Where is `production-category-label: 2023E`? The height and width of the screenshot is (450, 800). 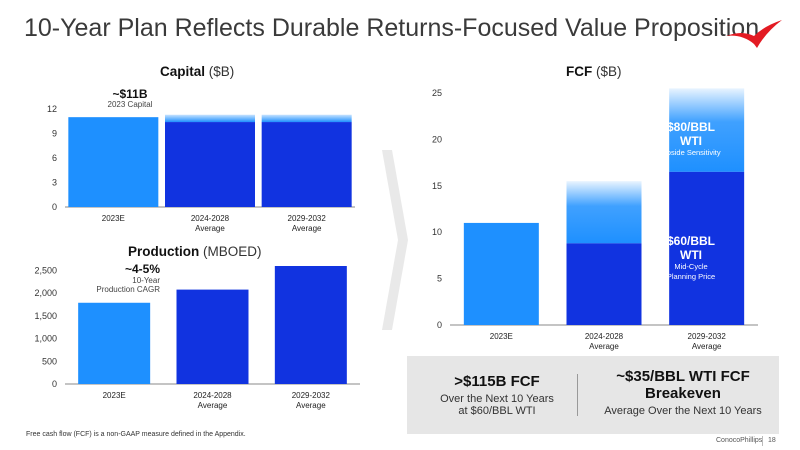
production-category-label: 2023E is located at coordinates (114, 395).